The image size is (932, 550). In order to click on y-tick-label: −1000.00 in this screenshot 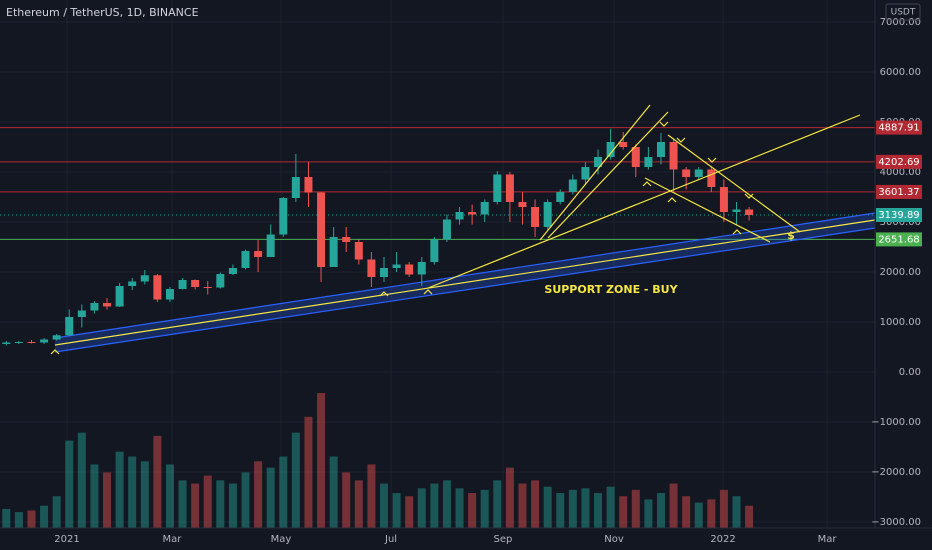, I will do `click(896, 422)`.